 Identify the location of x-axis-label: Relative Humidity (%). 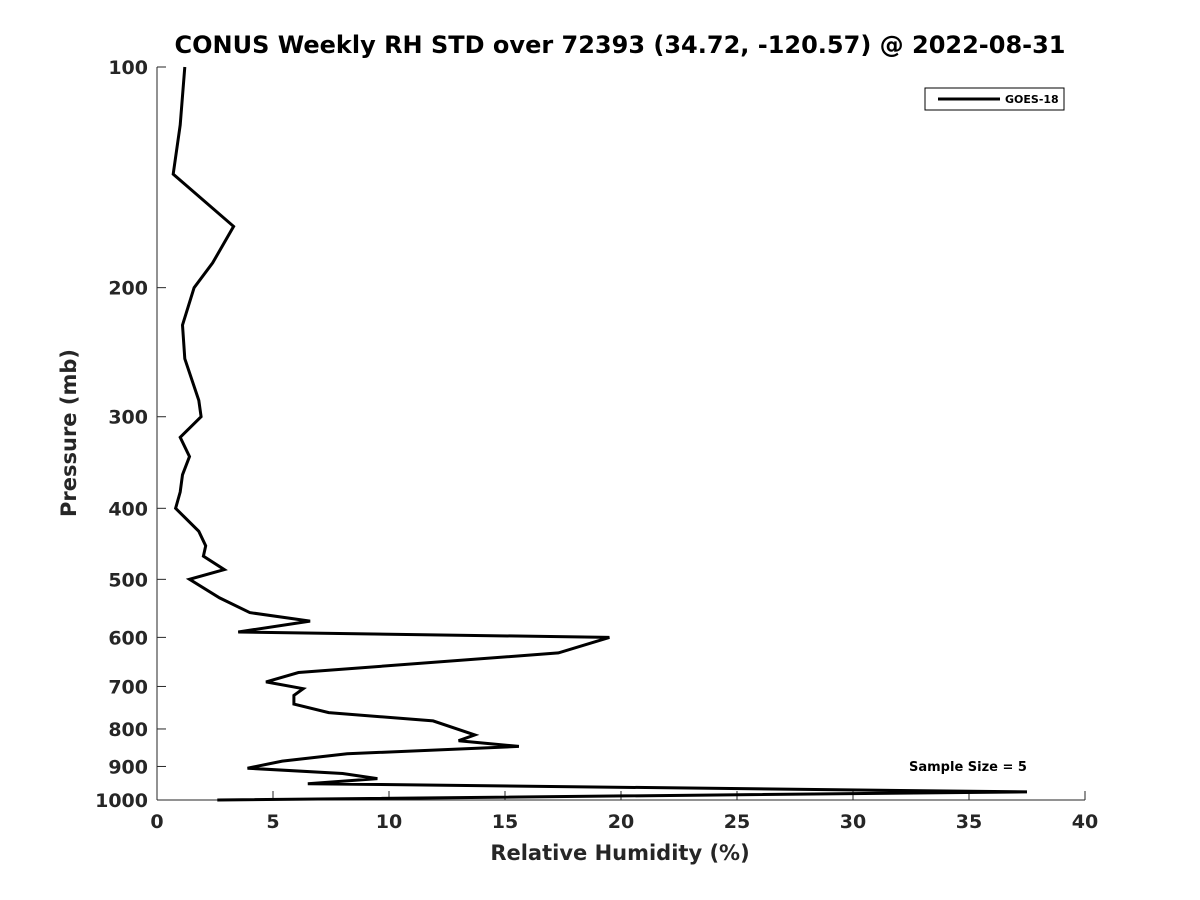
(619, 853).